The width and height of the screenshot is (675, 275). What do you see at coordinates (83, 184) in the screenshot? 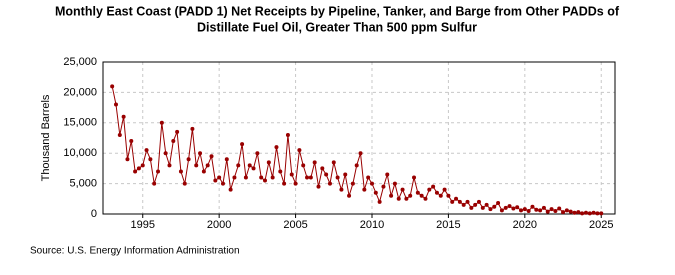
I see `y-tick-label: 5,000` at bounding box center [83, 184].